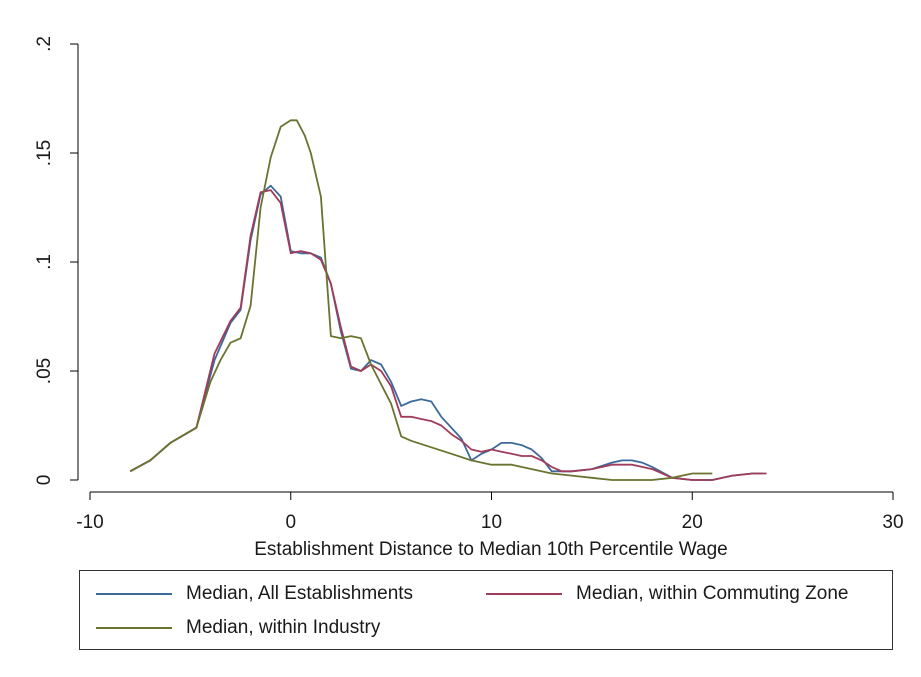 This screenshot has height=677, width=921. I want to click on y-tick-label: .1, so click(44, 262).